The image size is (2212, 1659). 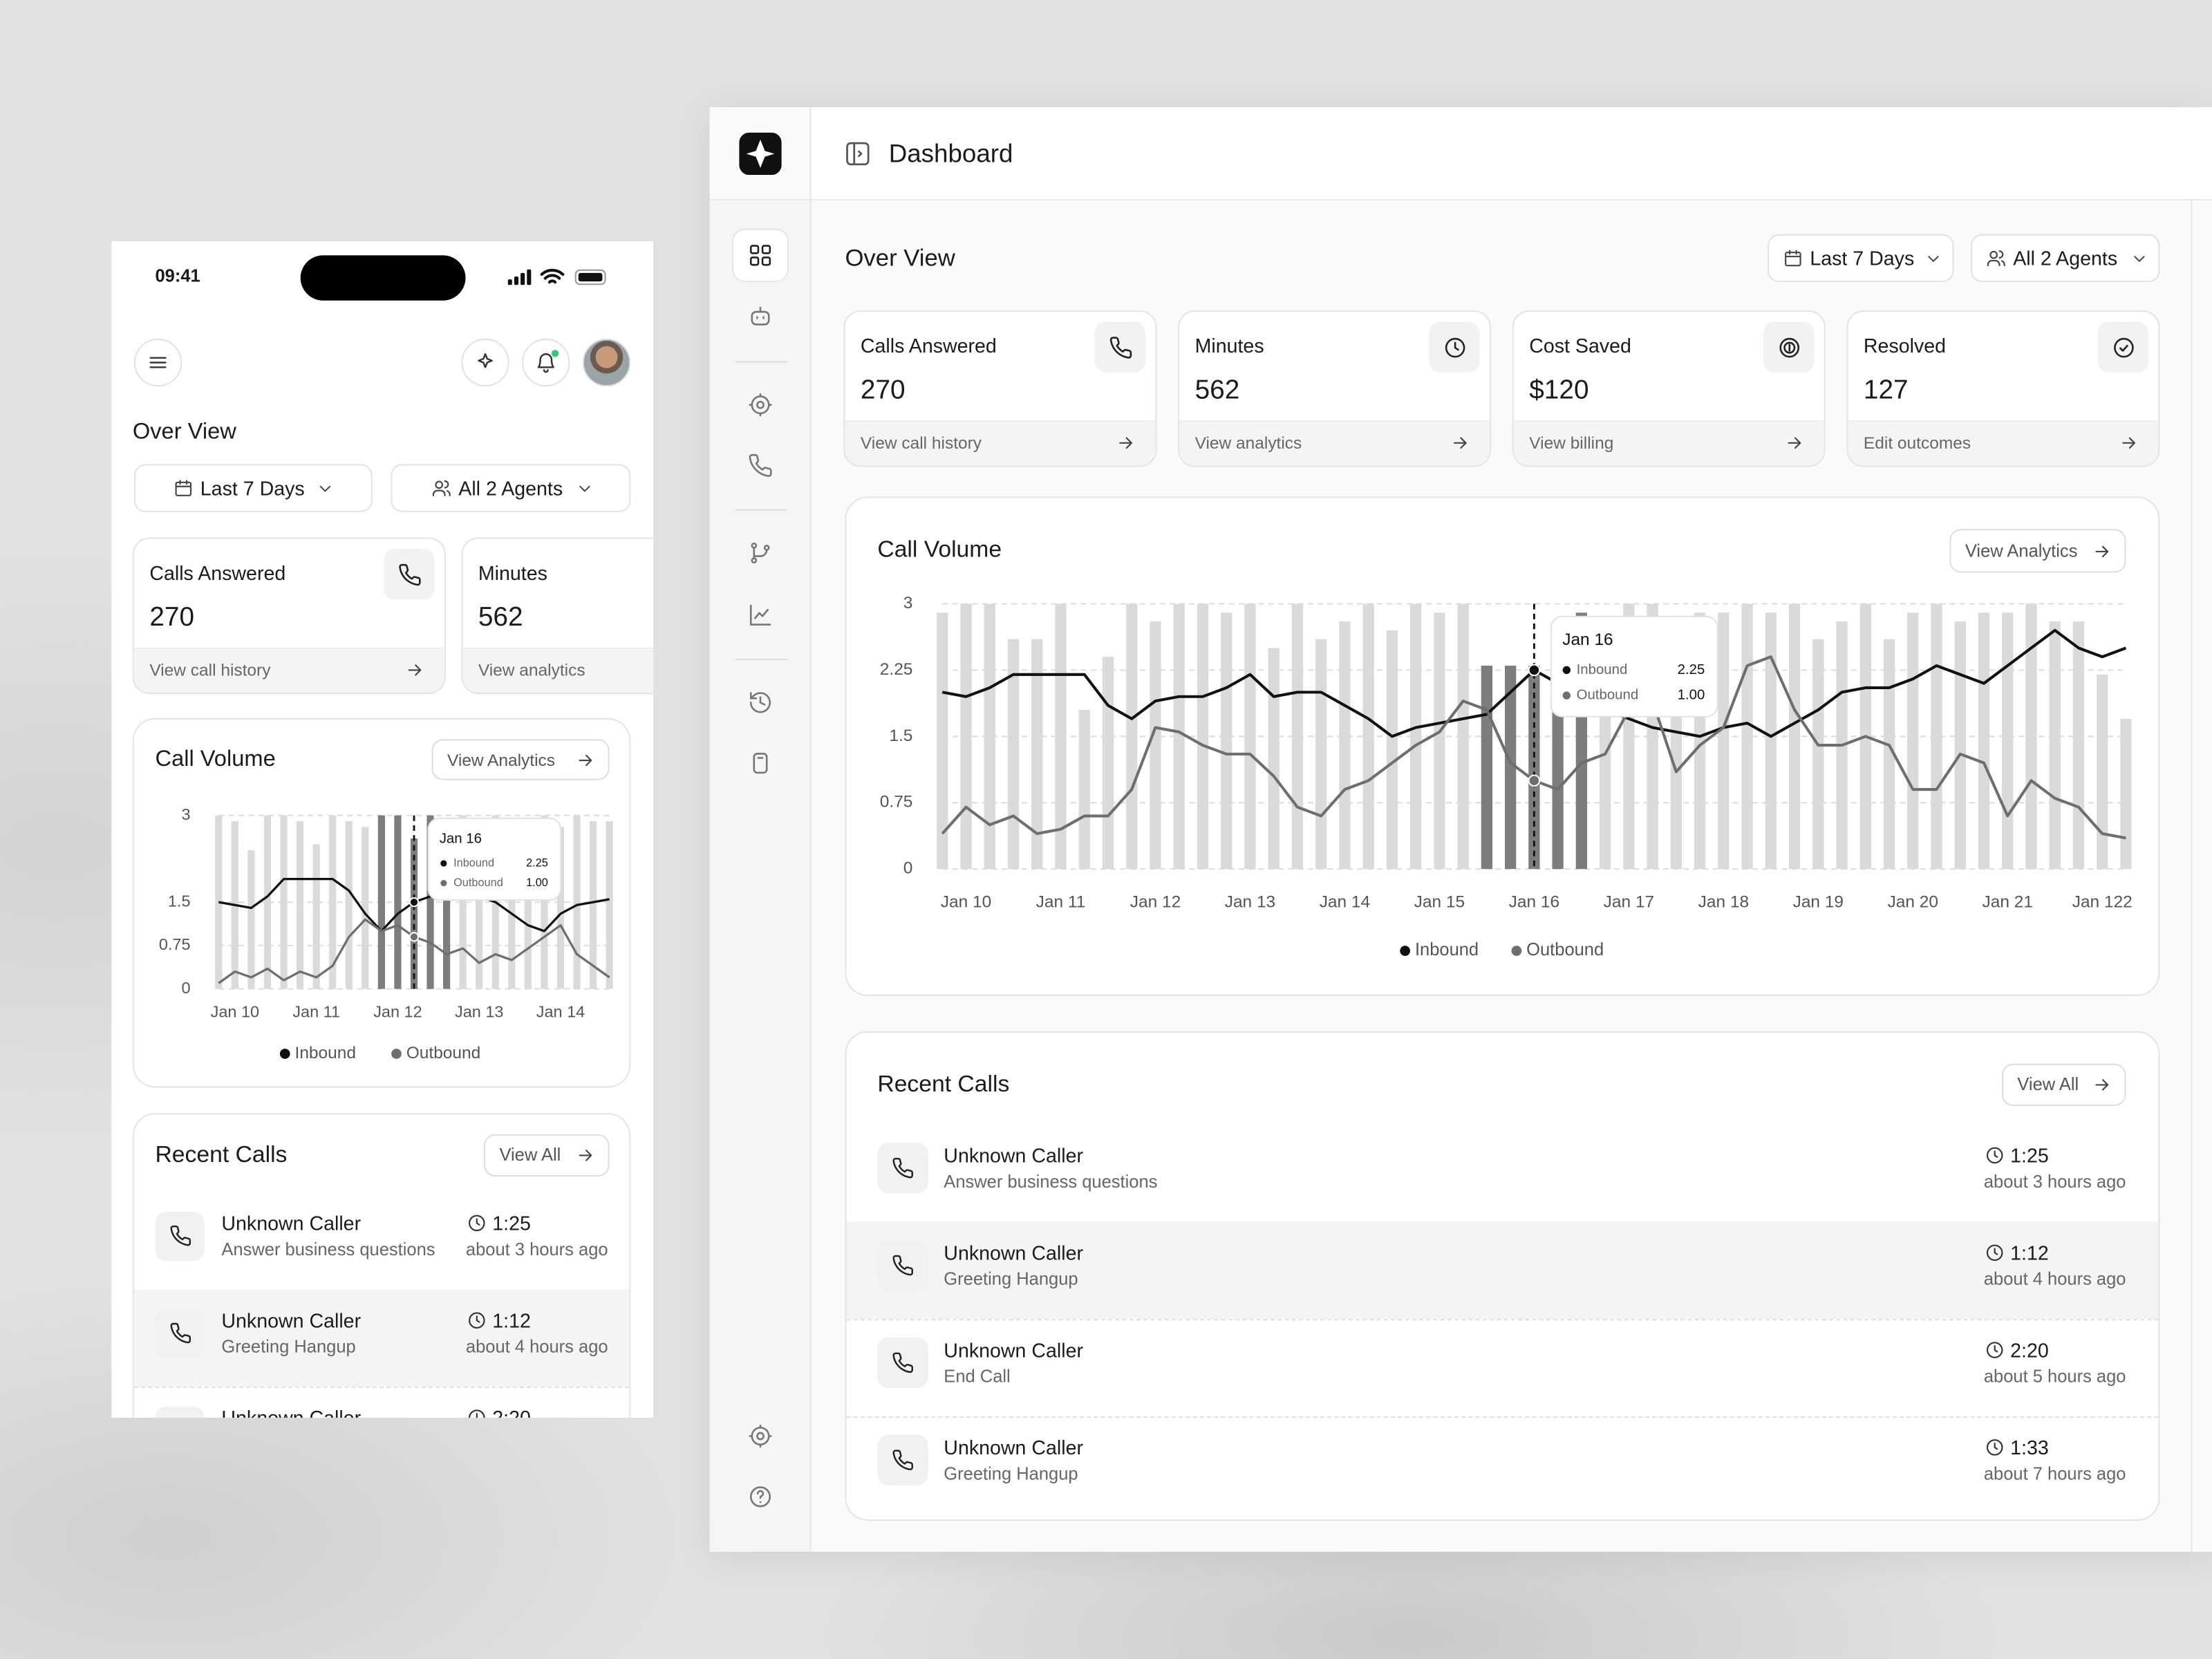 What do you see at coordinates (2054, 1474) in the screenshot?
I see `call-time: about 7 hours ago` at bounding box center [2054, 1474].